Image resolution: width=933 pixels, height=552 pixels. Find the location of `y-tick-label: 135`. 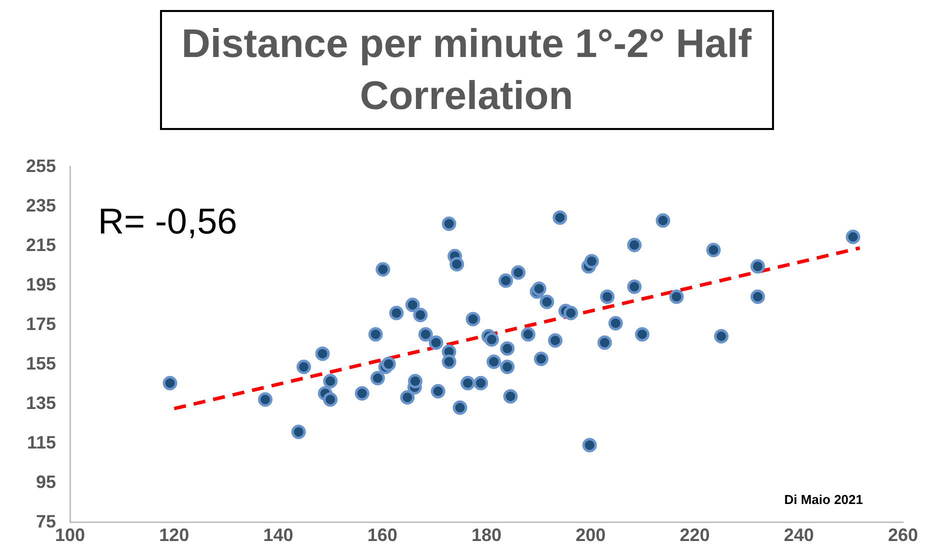

y-tick-label: 135 is located at coordinates (41, 402).